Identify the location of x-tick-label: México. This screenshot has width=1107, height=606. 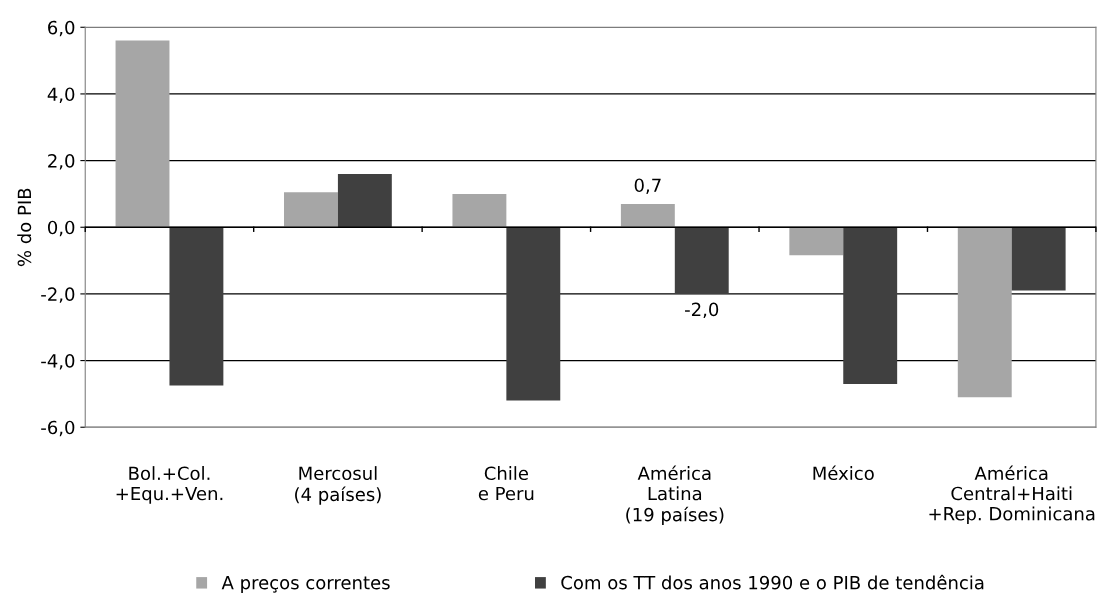
(843, 473).